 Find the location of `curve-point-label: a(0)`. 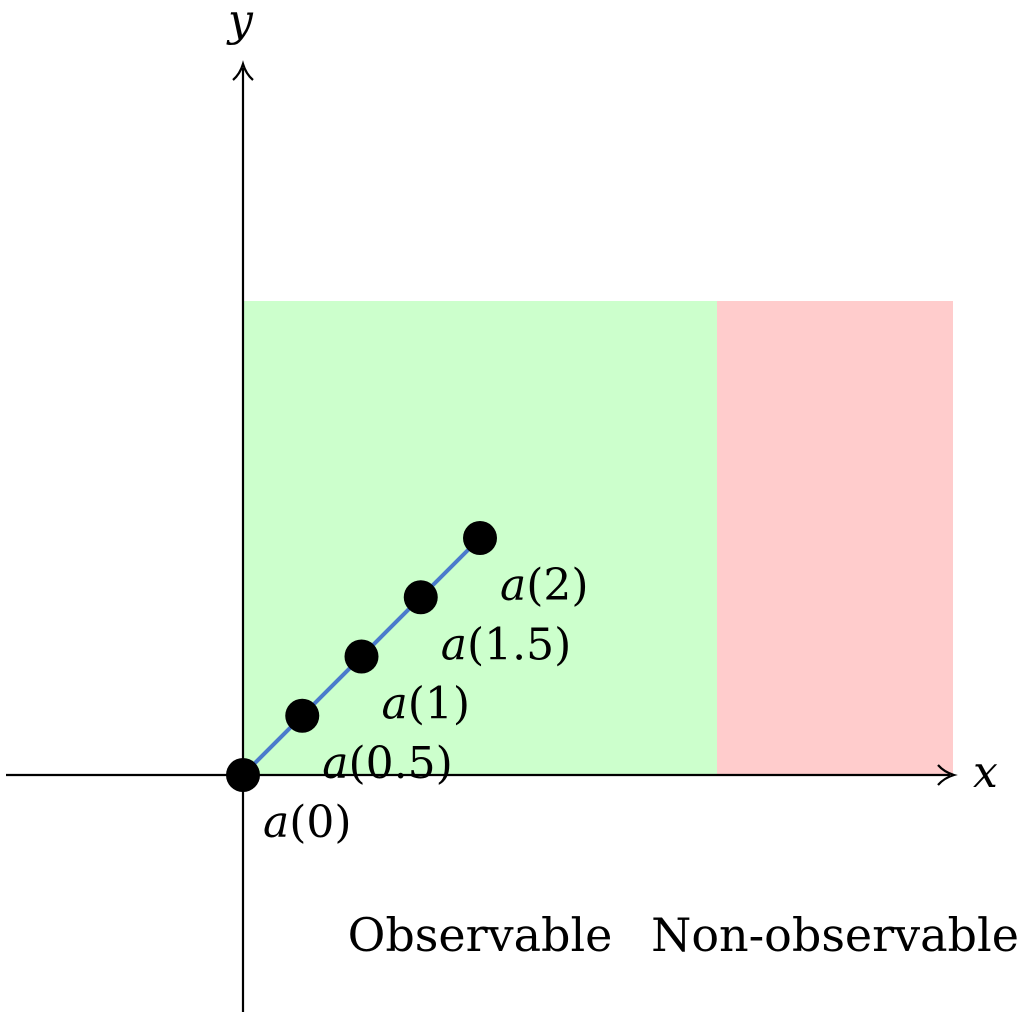

curve-point-label: a(0) is located at coordinates (307, 822).